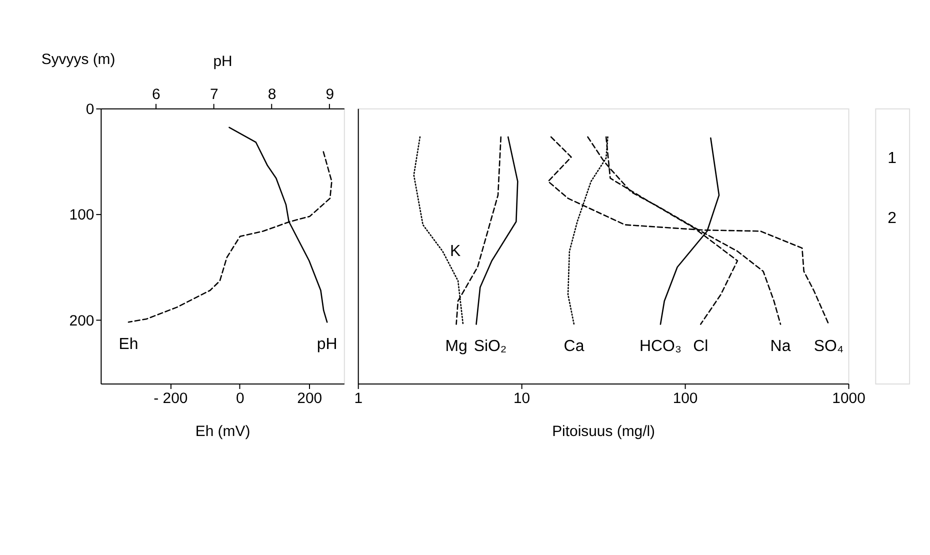  What do you see at coordinates (358, 398) in the screenshot?
I see `x-tick-label: 1` at bounding box center [358, 398].